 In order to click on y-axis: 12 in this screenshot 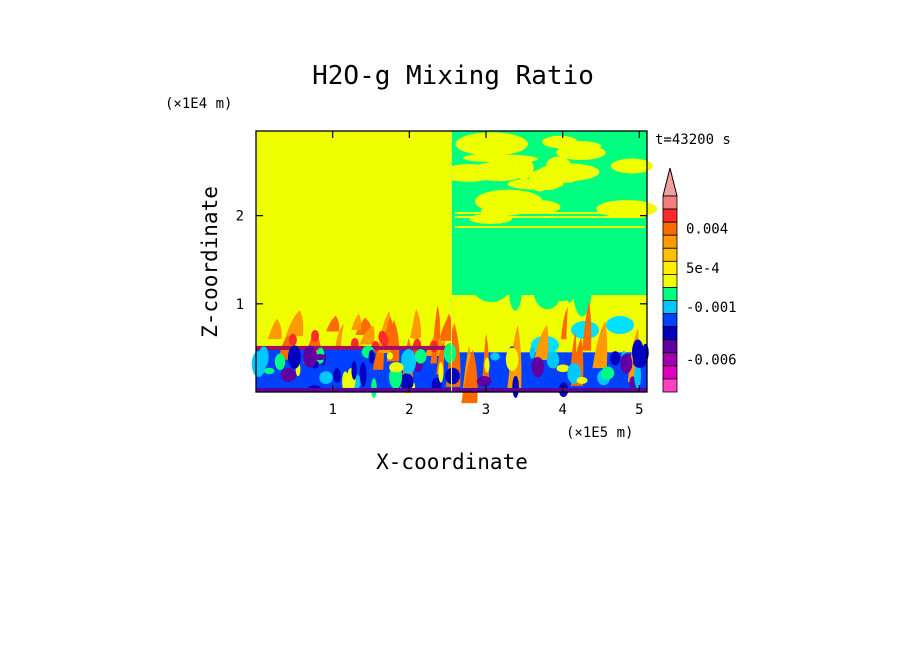, I will do `click(441, 261)`.